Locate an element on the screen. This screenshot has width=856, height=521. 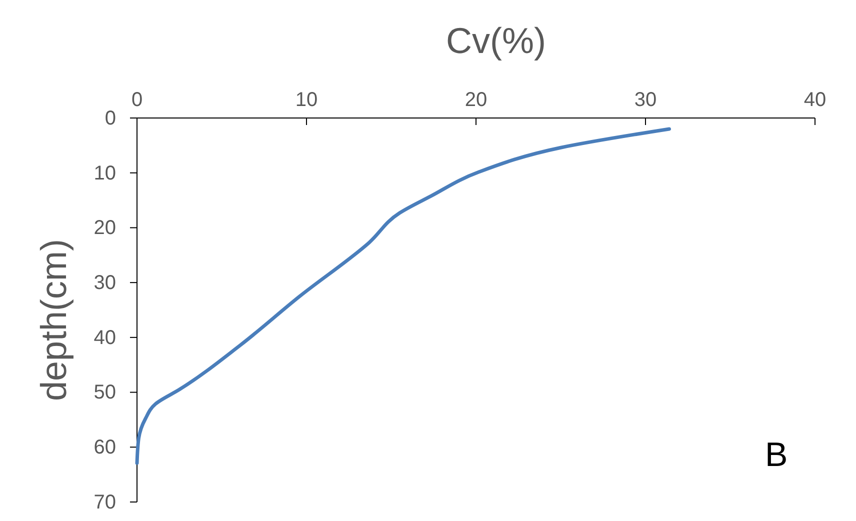
y-tick-label: 60 is located at coordinates (105, 447).